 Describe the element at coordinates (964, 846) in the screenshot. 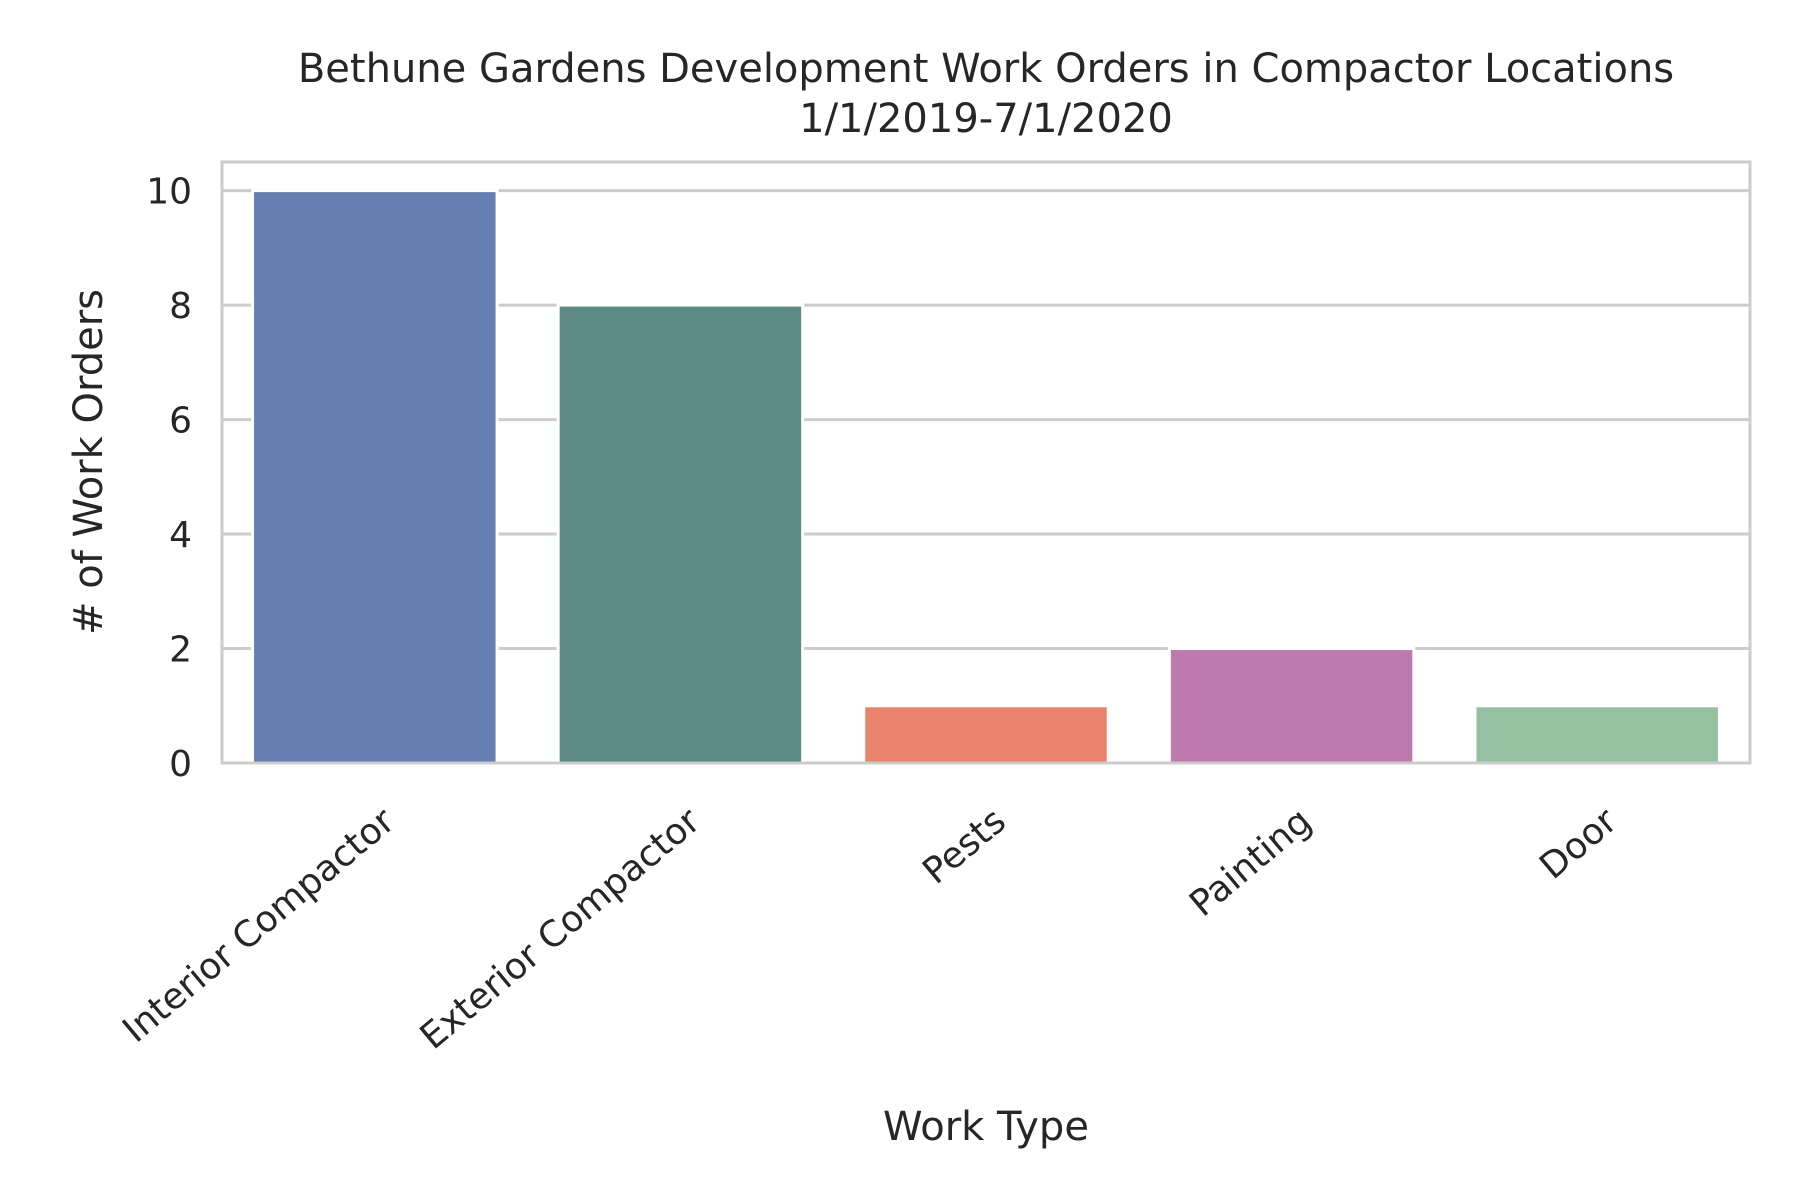

I see `x-tick-label: Pests` at that location.